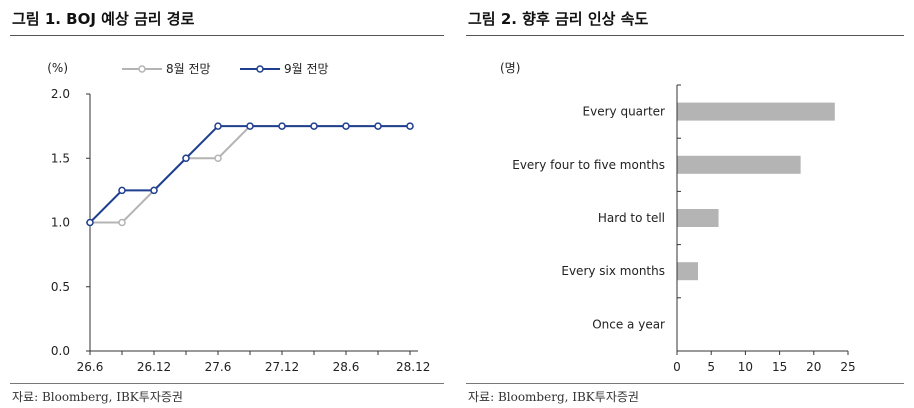  I want to click on right-chart-title: 그림 2. 향후 금리 인상 속도, so click(558, 19).